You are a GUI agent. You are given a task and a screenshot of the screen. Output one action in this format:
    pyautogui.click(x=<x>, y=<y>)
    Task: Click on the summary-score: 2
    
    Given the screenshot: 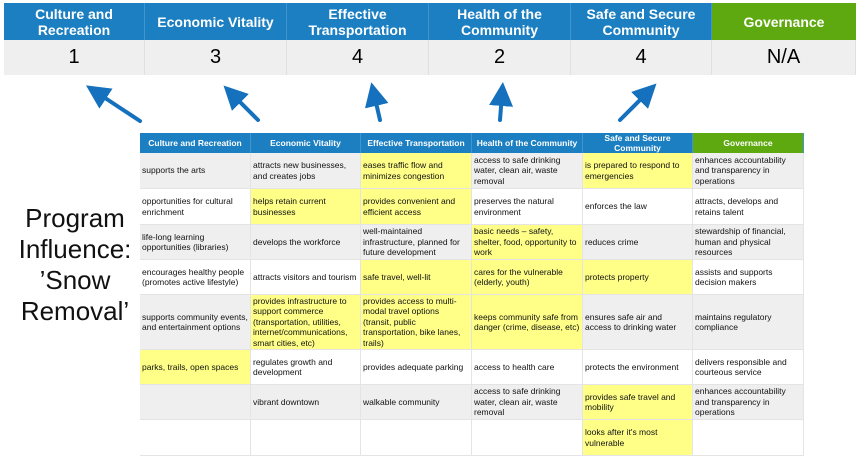 What is the action you would take?
    pyautogui.click(x=500, y=57)
    